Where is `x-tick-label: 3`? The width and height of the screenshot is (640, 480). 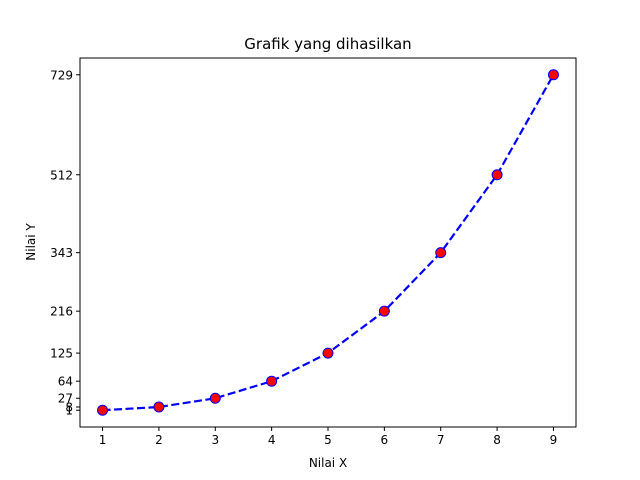 x-tick-label: 3 is located at coordinates (215, 440).